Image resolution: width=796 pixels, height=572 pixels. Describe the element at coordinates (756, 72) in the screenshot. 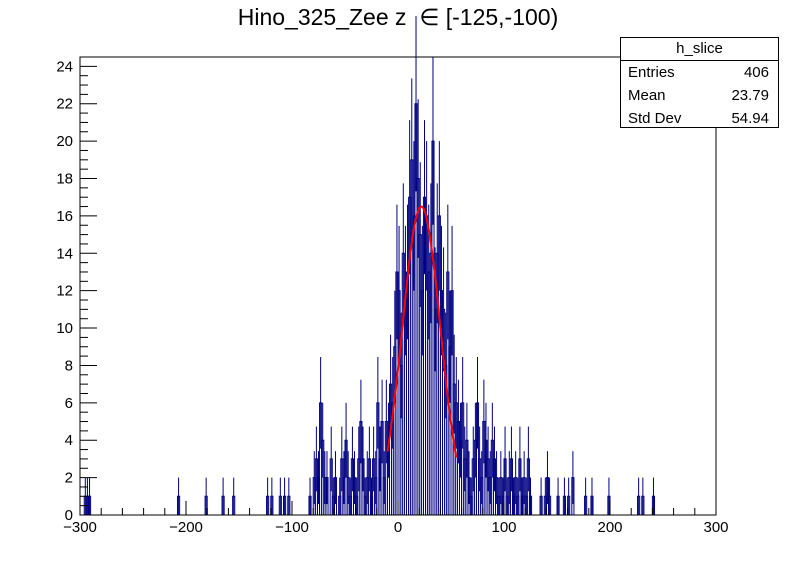

I see `stats-entries-value: 406` at that location.